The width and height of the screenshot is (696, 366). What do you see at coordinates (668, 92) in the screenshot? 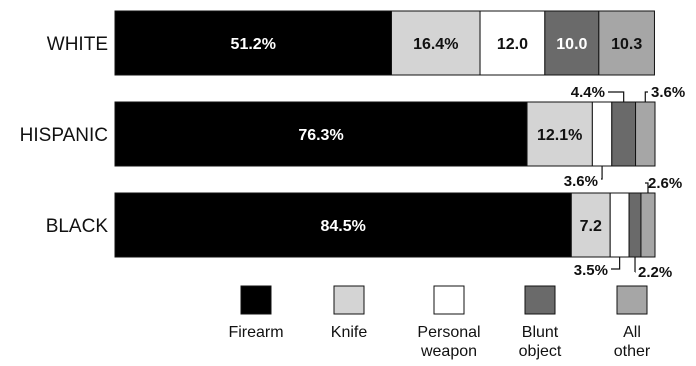
I see `value-label-hispanic-all-other: 3.6%` at bounding box center [668, 92].